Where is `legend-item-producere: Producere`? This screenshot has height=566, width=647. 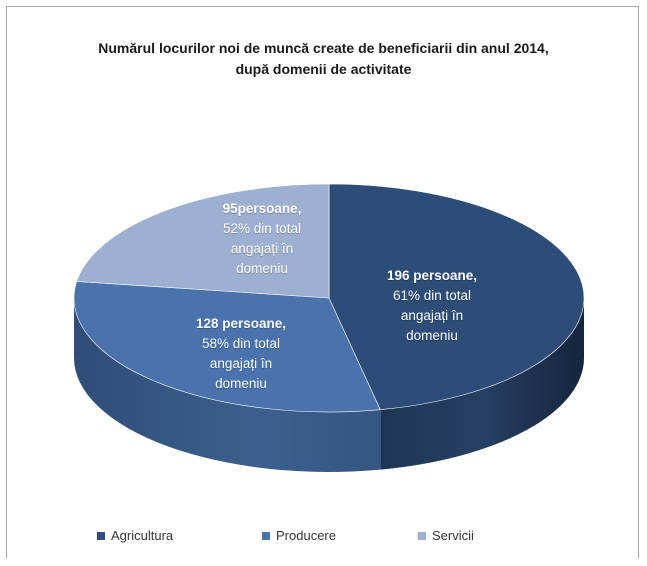
legend-item-producere: Producere is located at coordinates (299, 535).